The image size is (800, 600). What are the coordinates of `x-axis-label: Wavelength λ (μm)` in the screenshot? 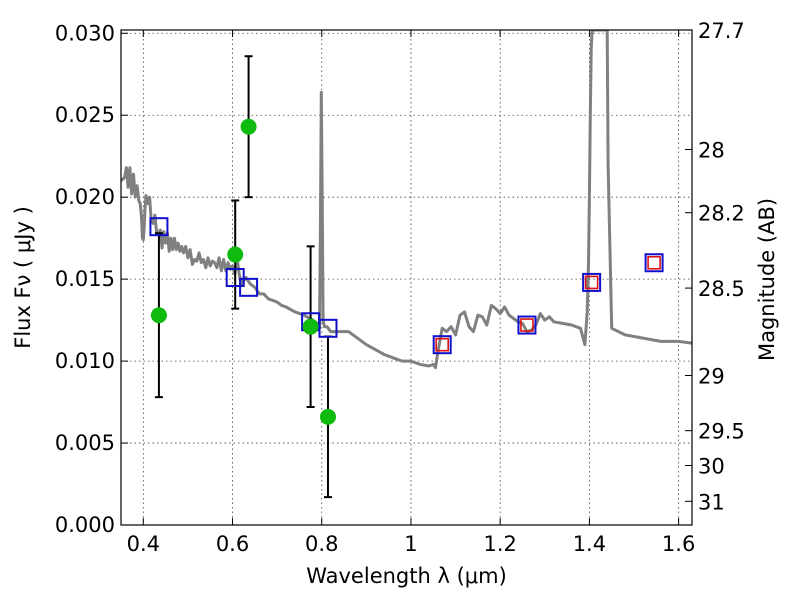 It's located at (406, 576).